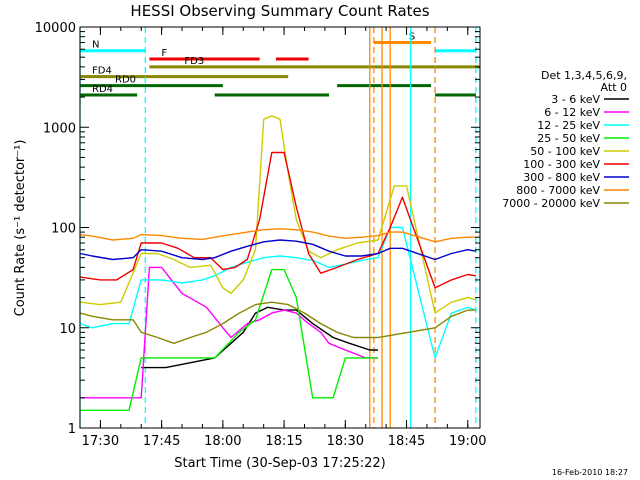 Image resolution: width=640 pixels, height=480 pixels. What do you see at coordinates (551, 203) in the screenshot?
I see `legend-label-8: 7000 - 20000 keV` at bounding box center [551, 203].